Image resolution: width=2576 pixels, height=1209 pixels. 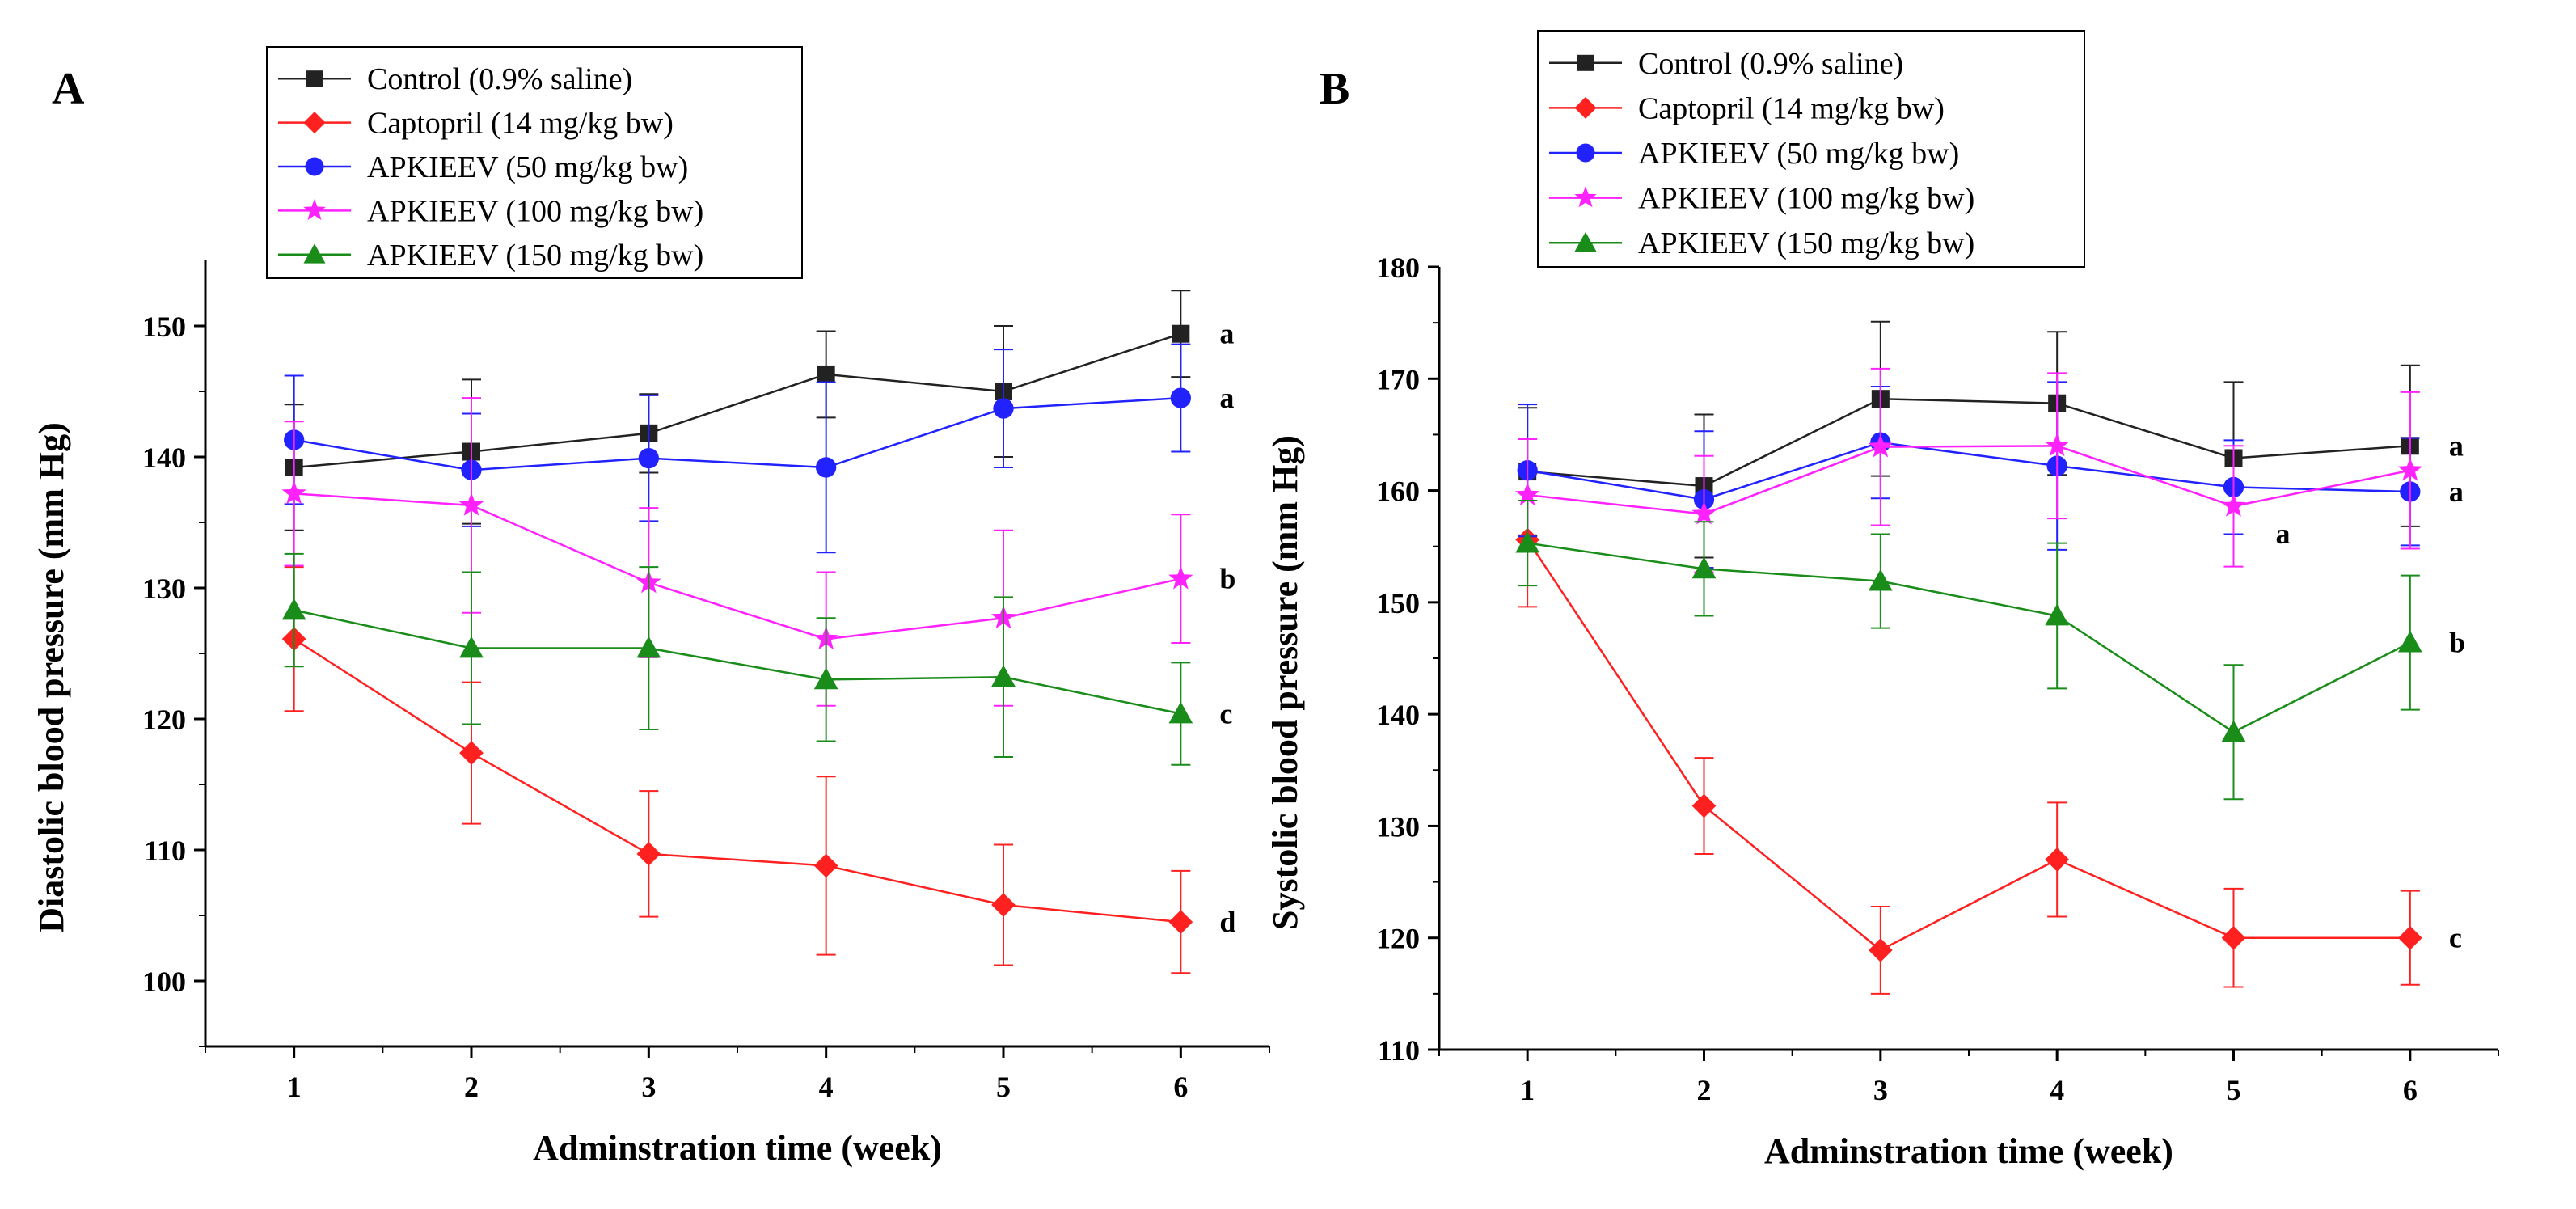 I want to click on y-tick-label: 100, so click(x=164, y=982).